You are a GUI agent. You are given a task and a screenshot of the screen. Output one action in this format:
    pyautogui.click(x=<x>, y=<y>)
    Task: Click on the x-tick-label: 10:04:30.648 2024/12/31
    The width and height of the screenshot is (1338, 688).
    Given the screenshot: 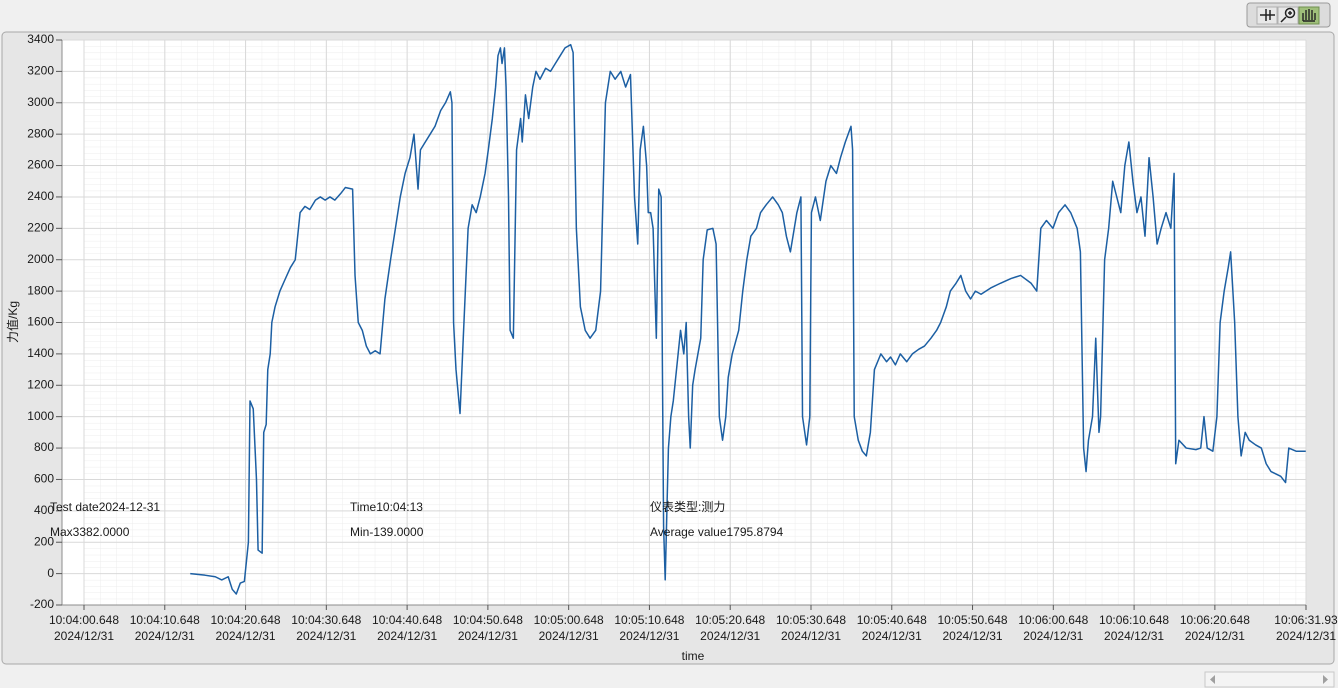 What is the action you would take?
    pyautogui.click(x=326, y=628)
    